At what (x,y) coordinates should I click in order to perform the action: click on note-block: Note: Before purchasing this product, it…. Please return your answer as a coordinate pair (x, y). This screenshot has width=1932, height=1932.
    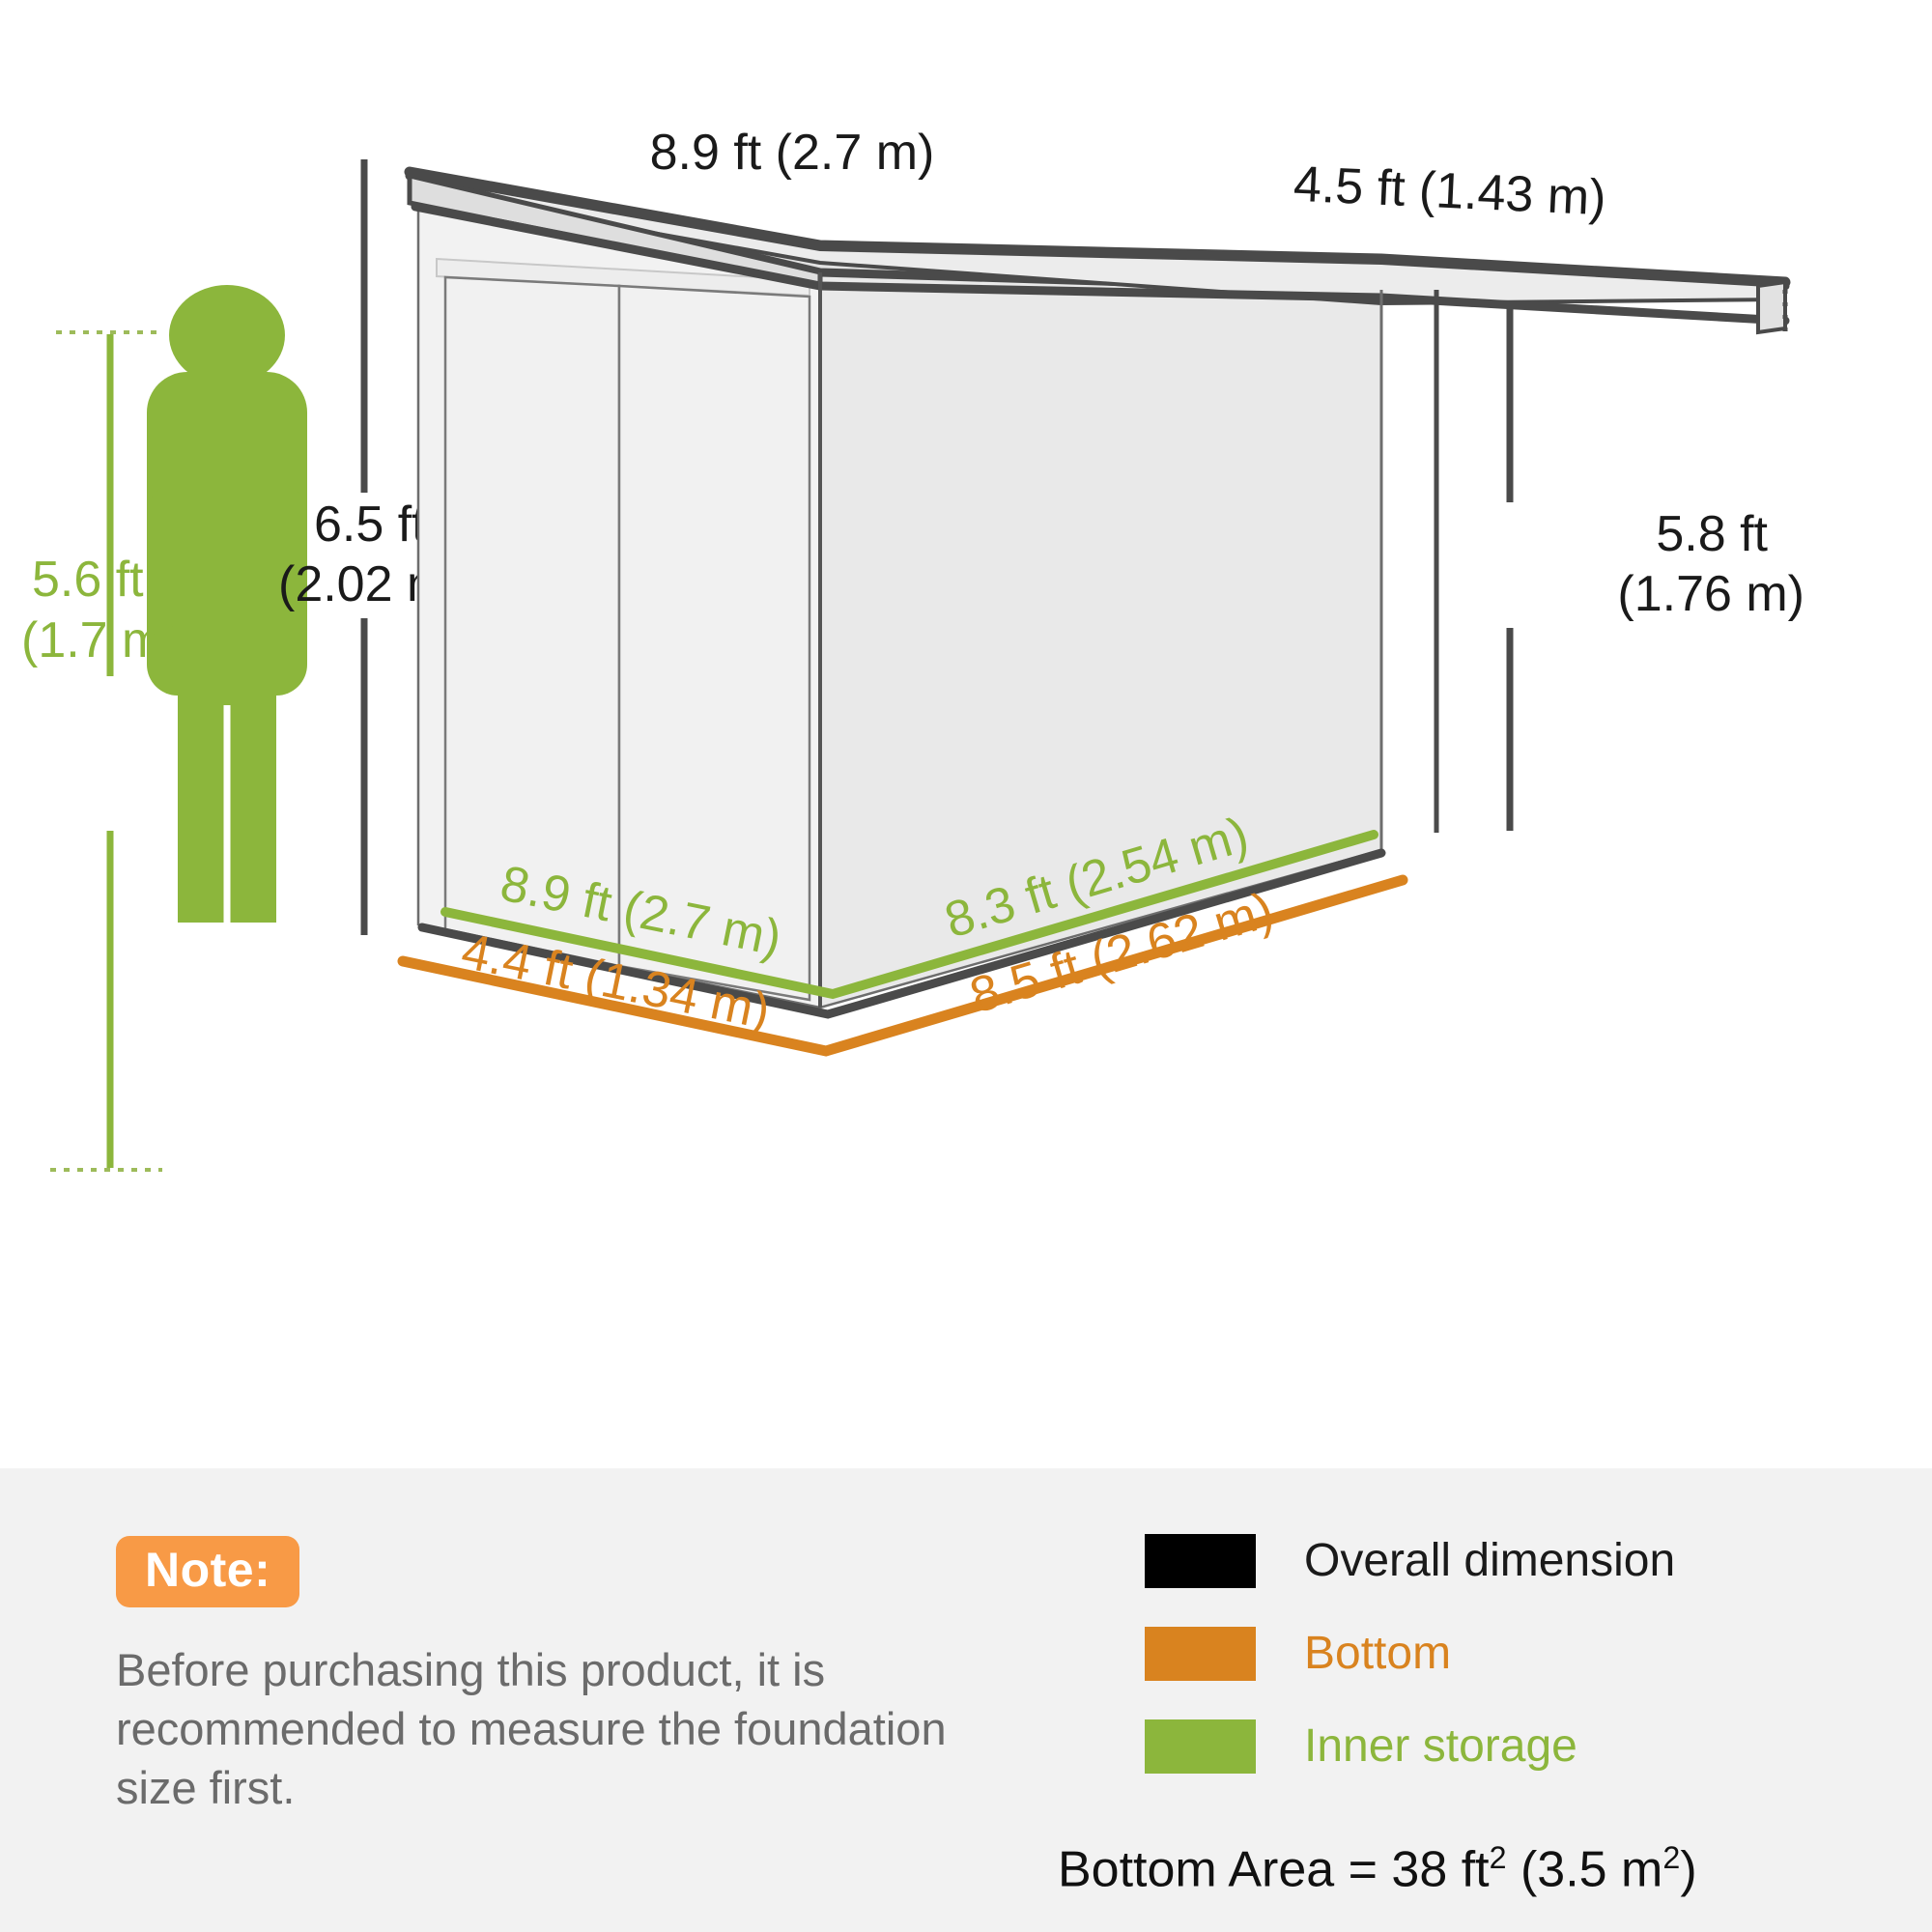
    Looking at the image, I should click on (575, 1676).